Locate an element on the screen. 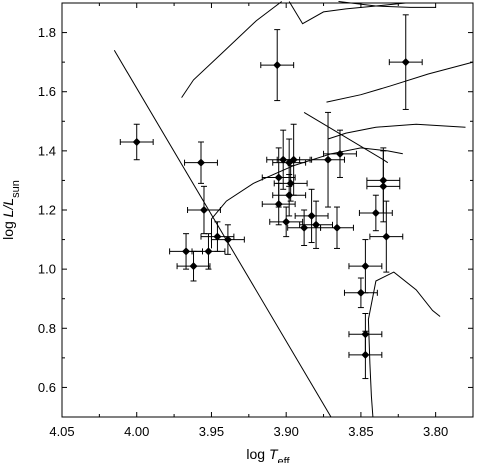 The width and height of the screenshot is (478, 468). x-tick-label: 3.90 is located at coordinates (286, 431).